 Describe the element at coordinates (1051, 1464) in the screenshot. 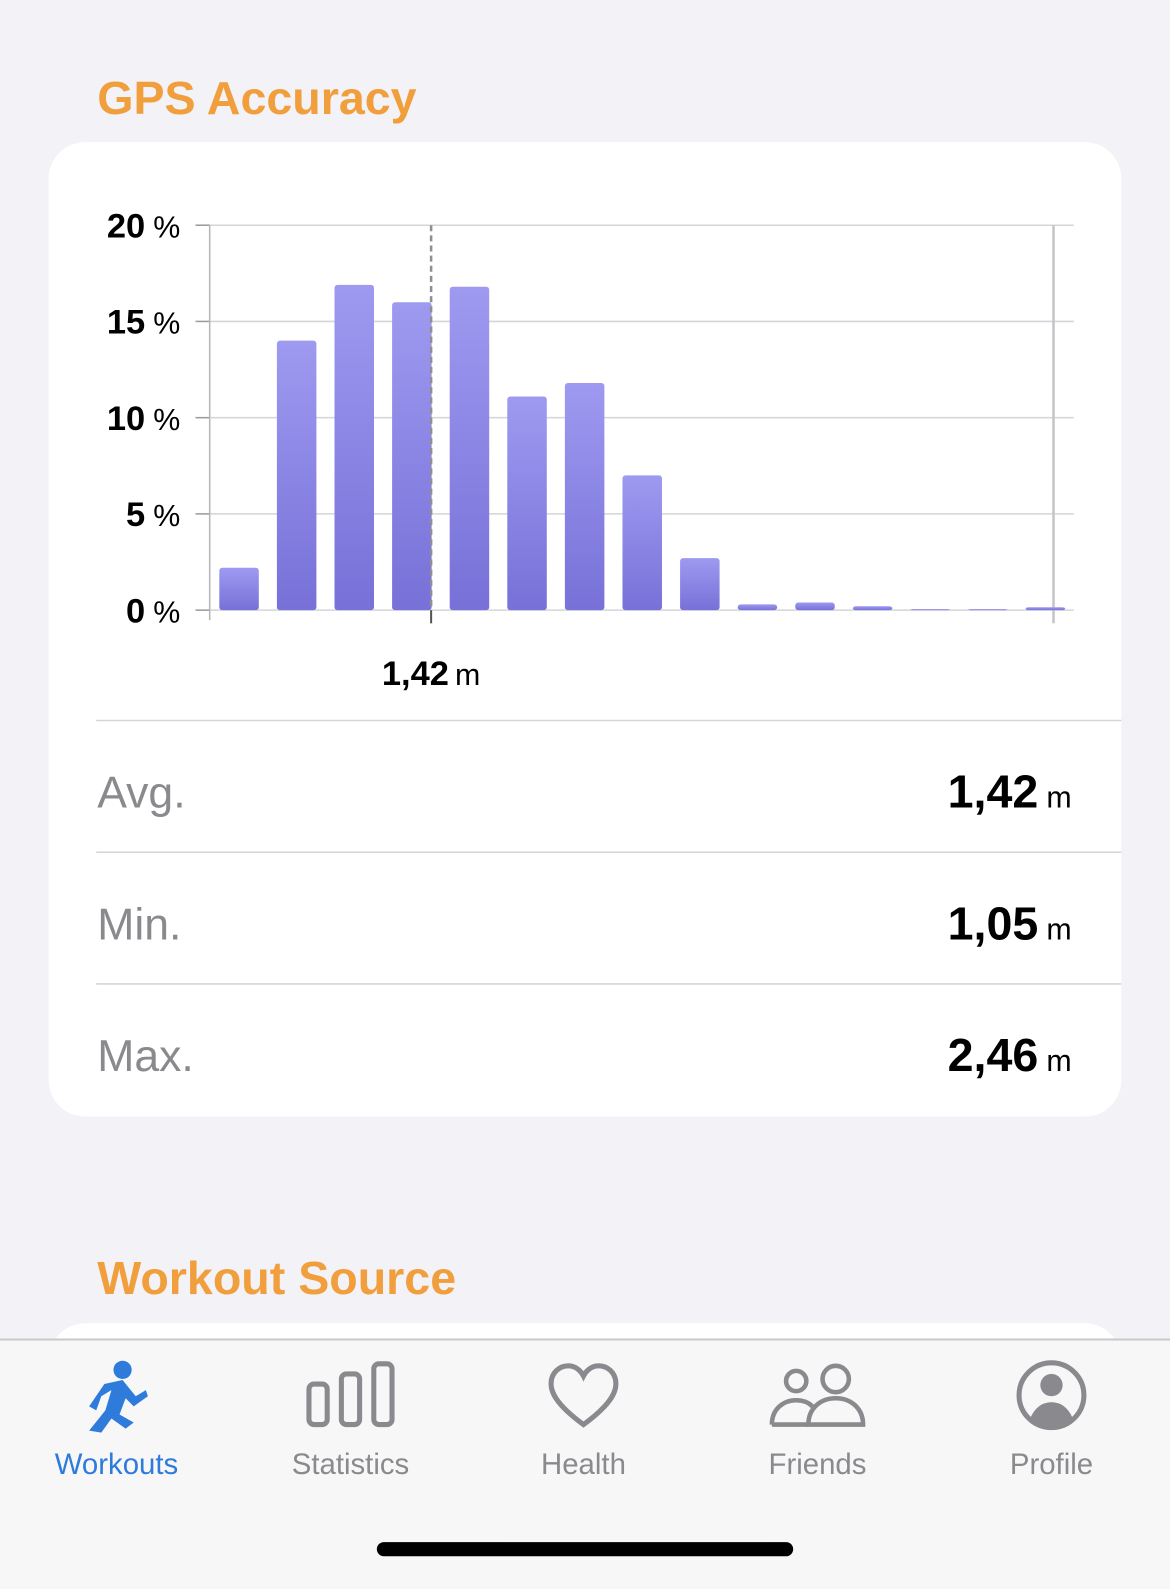

I see `tab-label: Profile` at that location.